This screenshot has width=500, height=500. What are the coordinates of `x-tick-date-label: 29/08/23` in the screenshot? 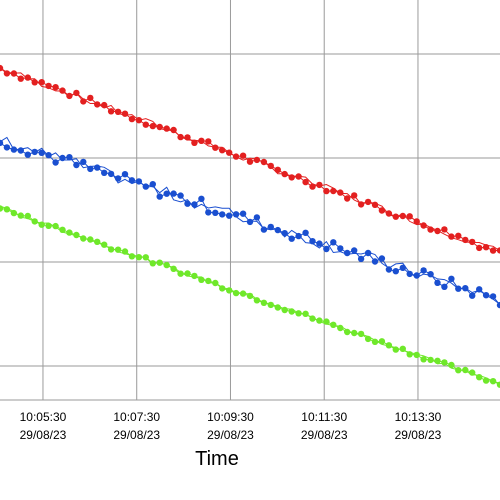 It's located at (230, 435).